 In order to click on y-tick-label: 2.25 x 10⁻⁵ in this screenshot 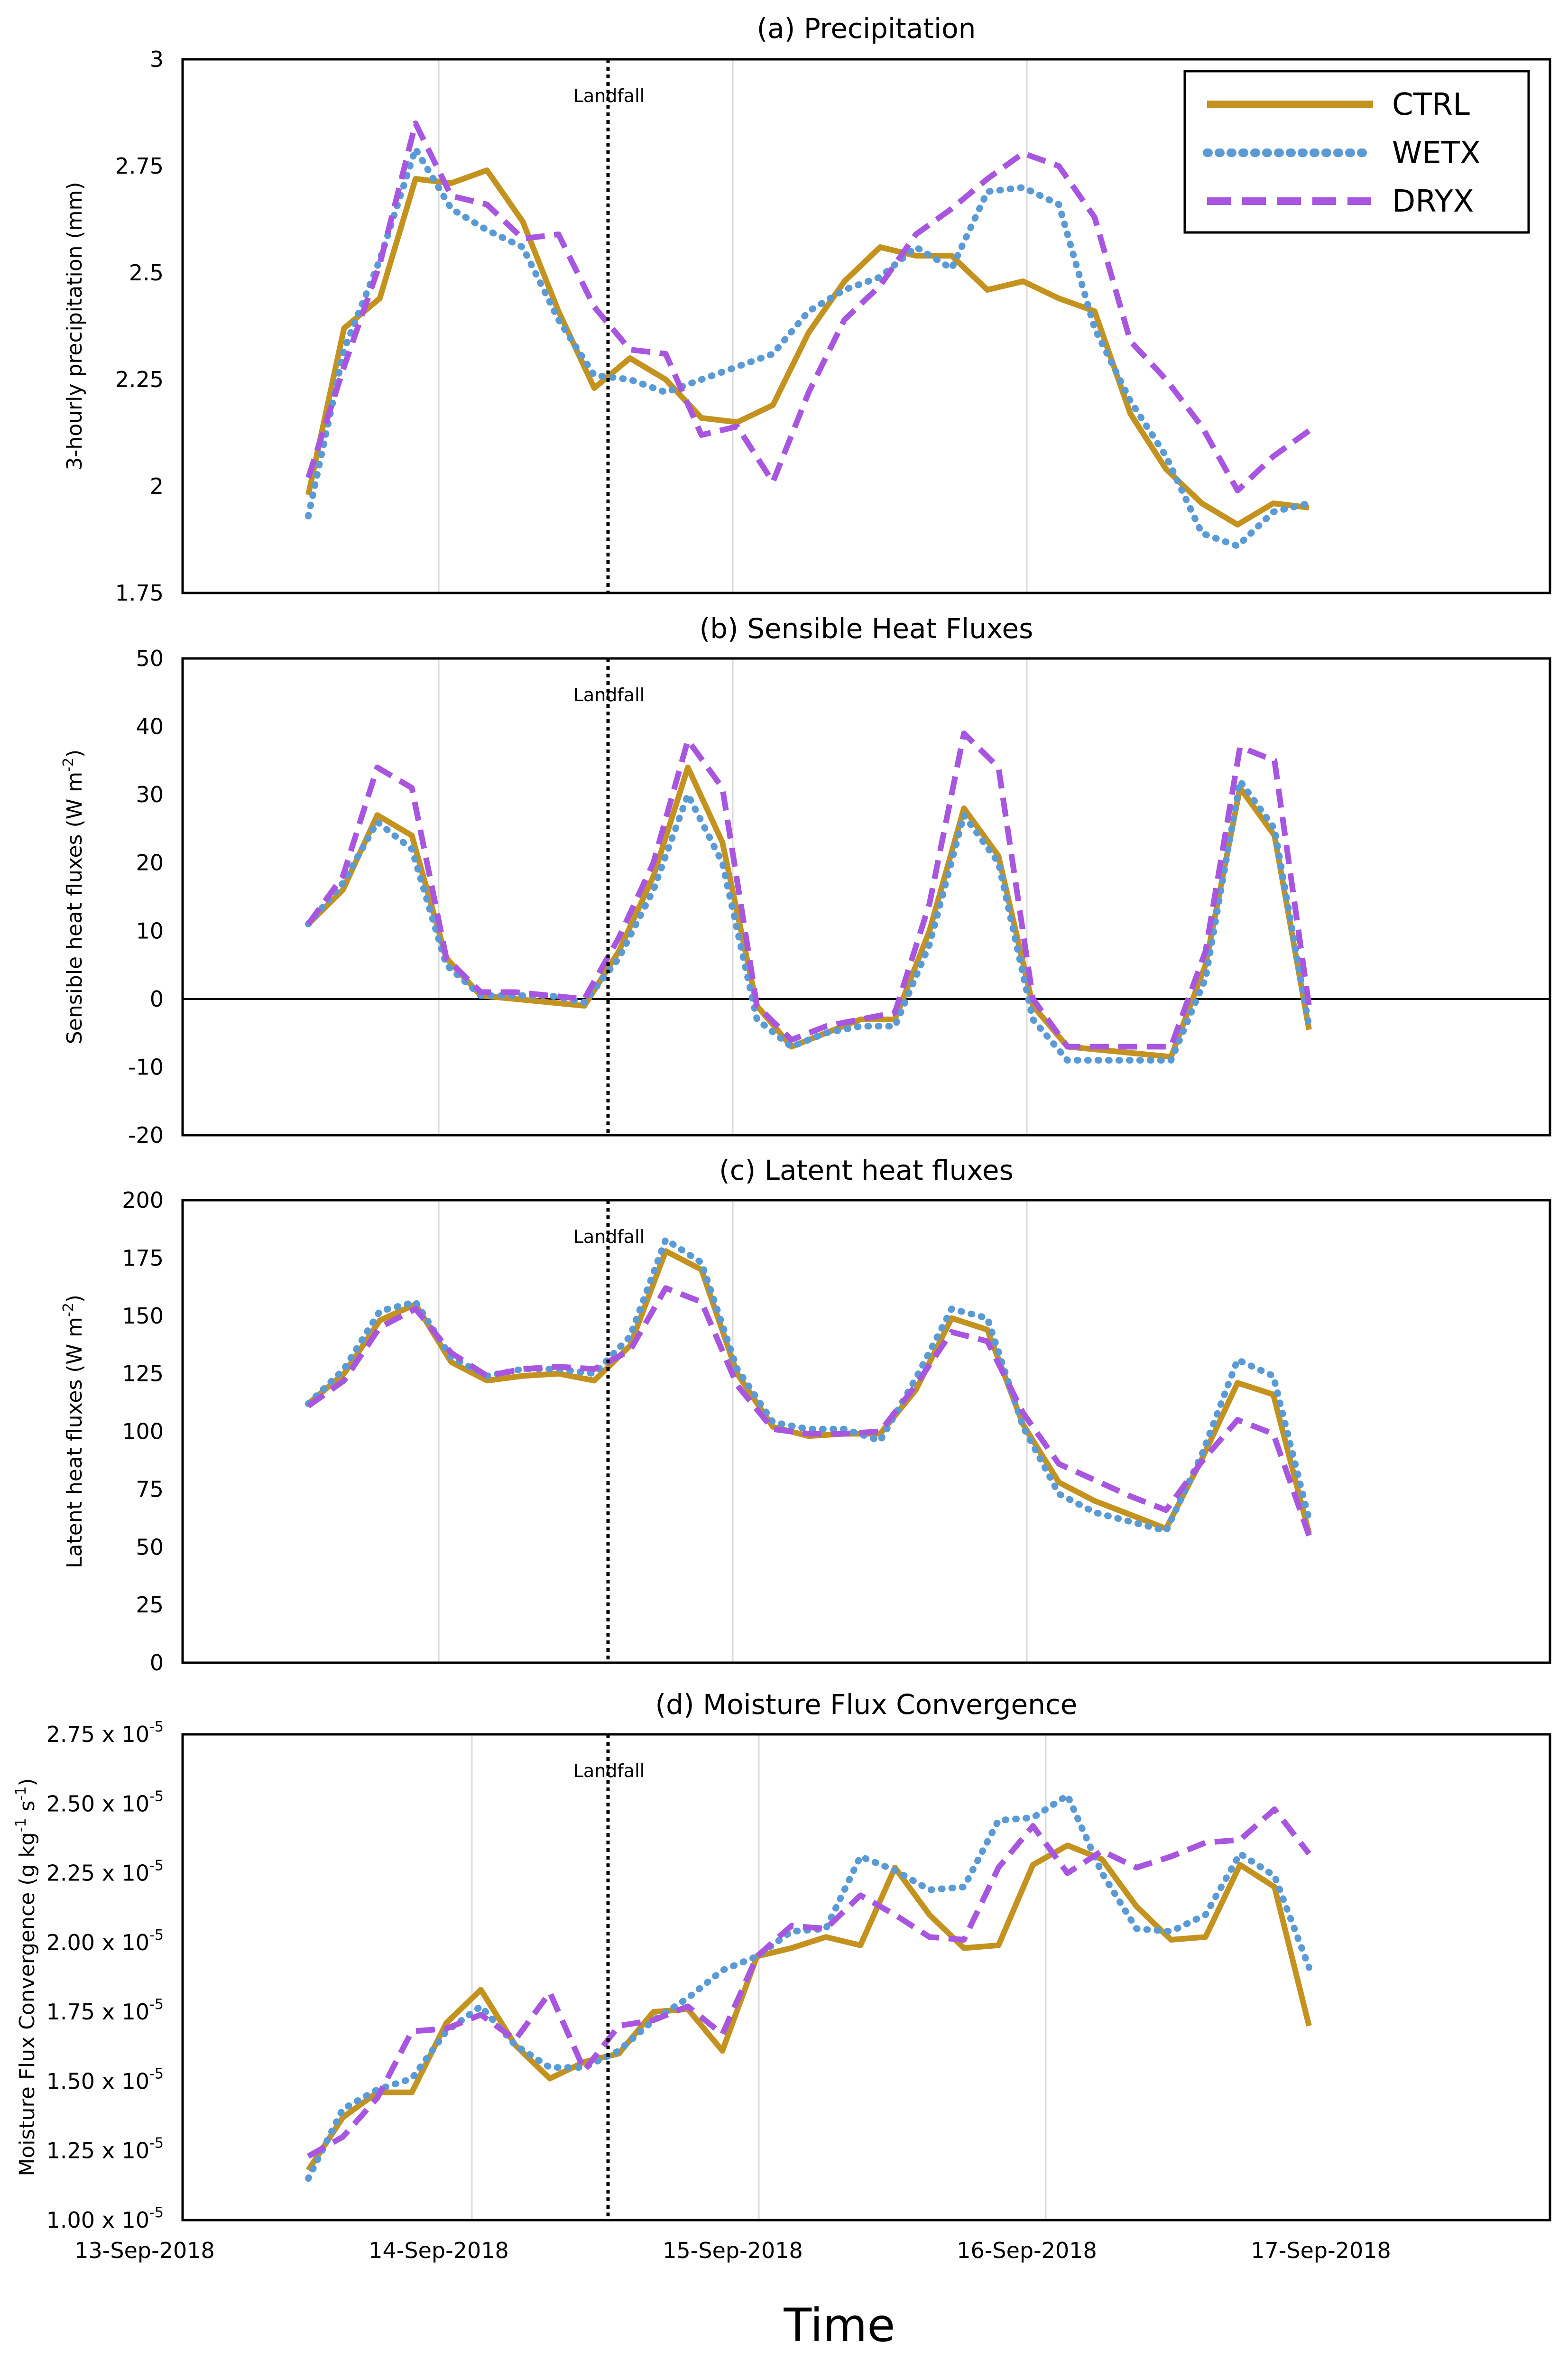, I will do `click(105, 1872)`.